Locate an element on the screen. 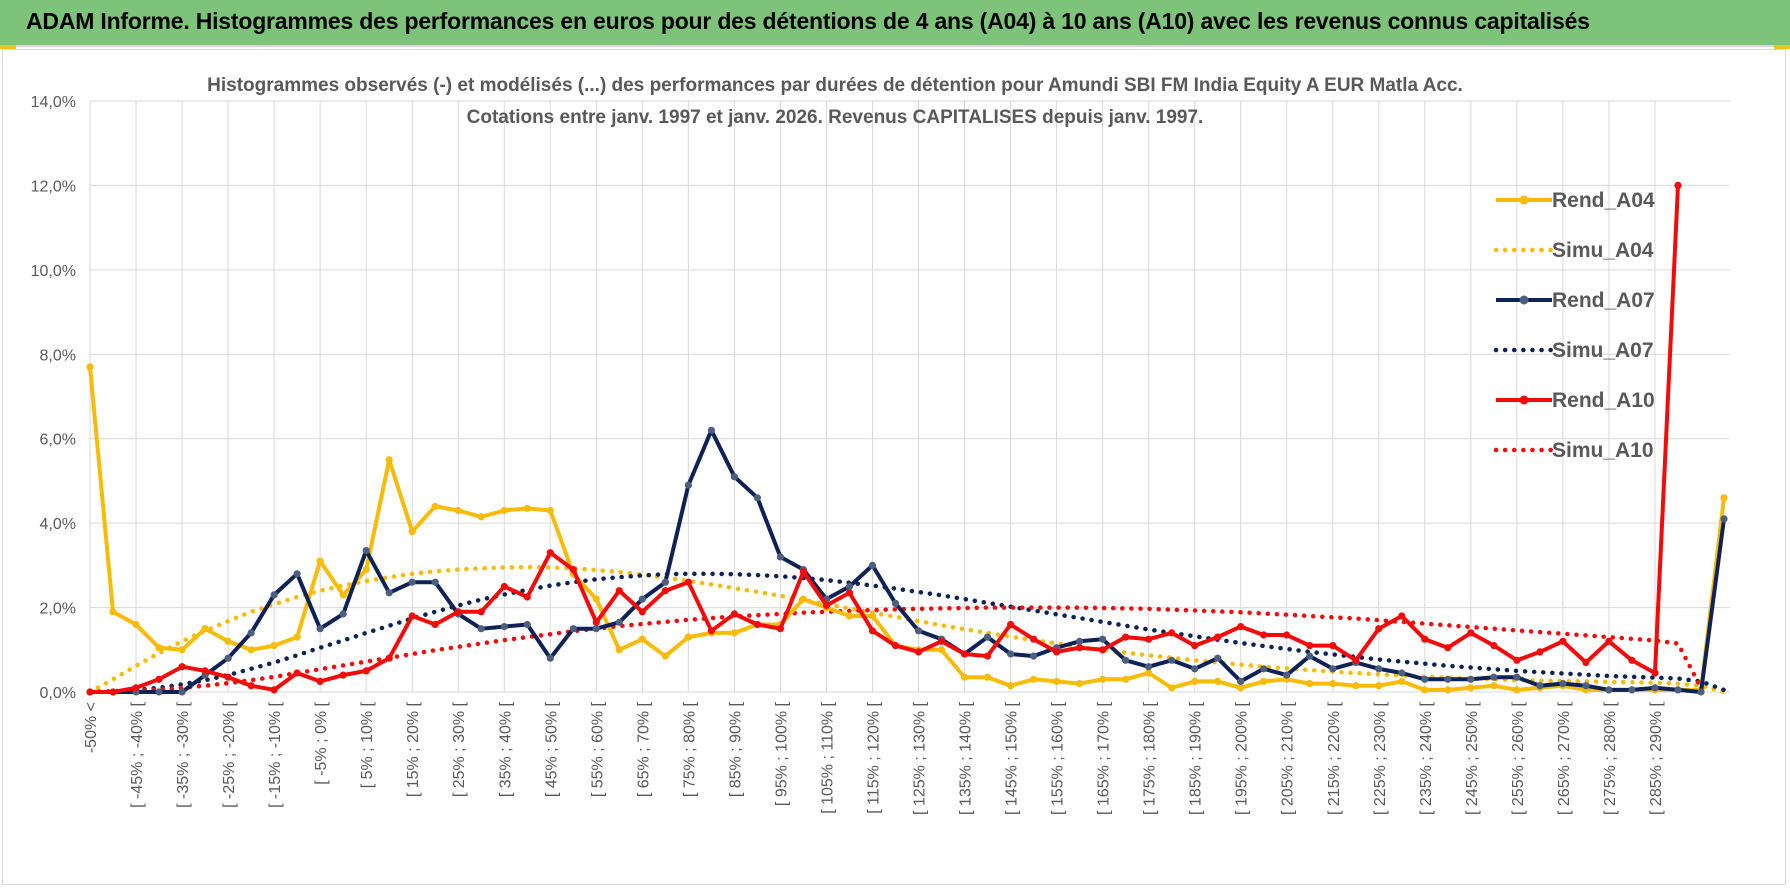 Image resolution: width=1790 pixels, height=888 pixels. legend-item: Rend_A10 is located at coordinates (1575, 400).